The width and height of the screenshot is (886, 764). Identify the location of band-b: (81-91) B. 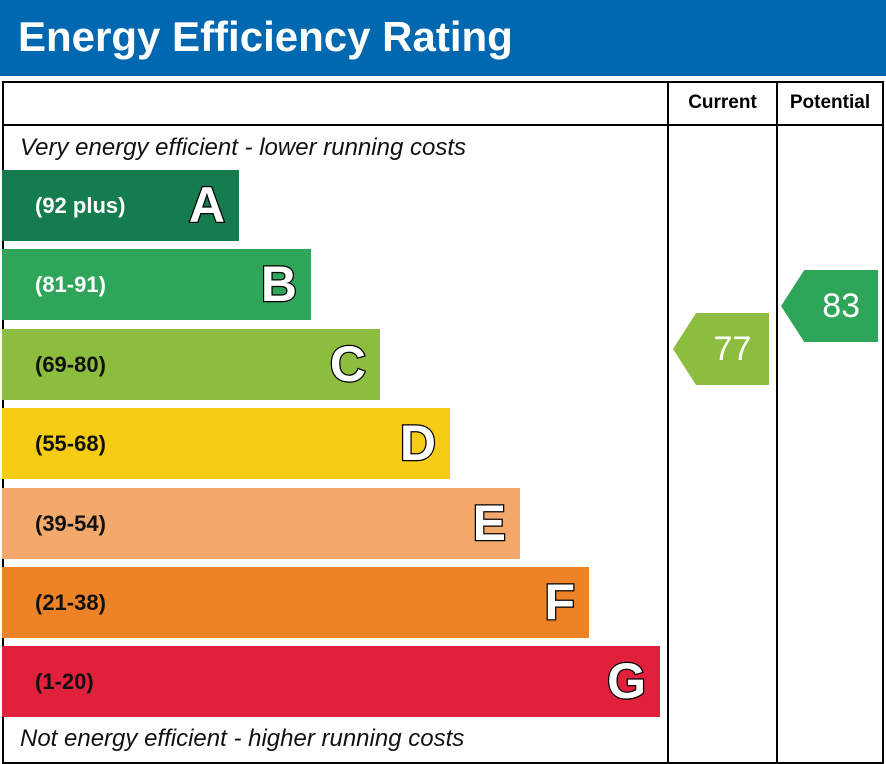
(156, 284).